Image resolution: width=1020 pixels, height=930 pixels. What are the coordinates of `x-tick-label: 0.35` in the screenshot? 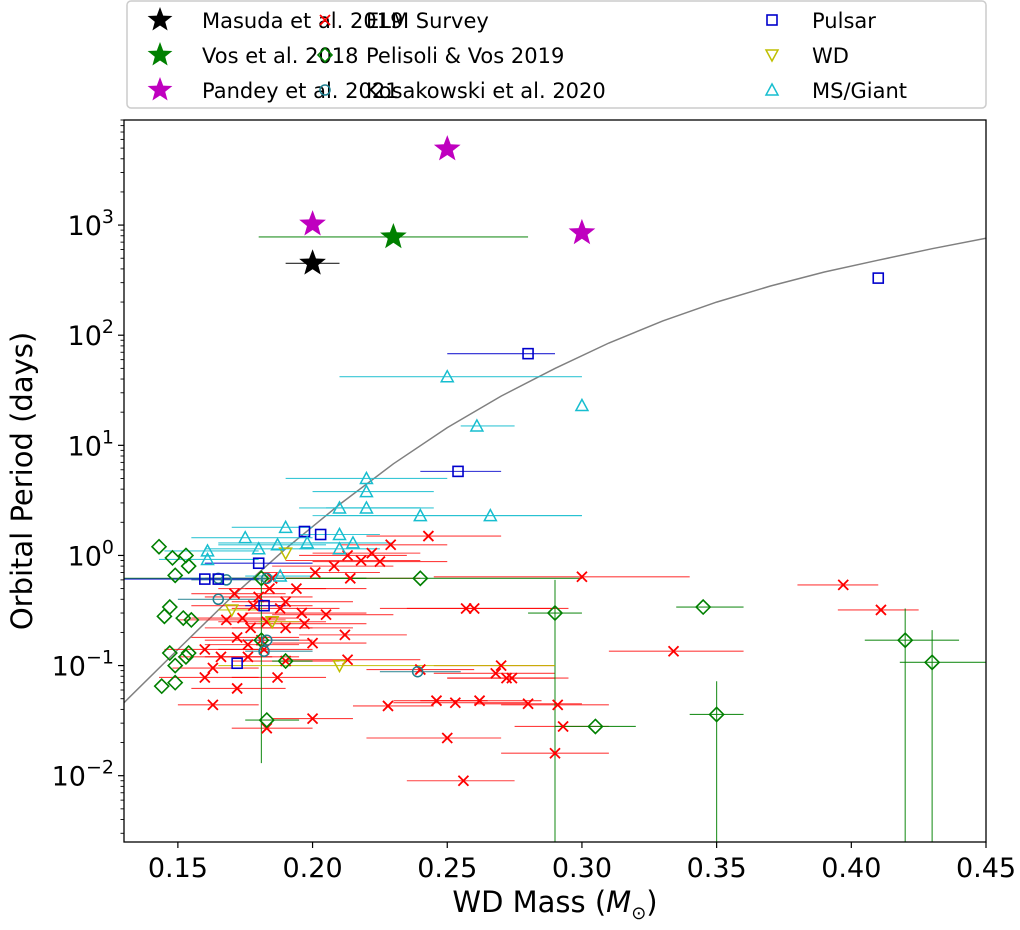 It's located at (717, 868).